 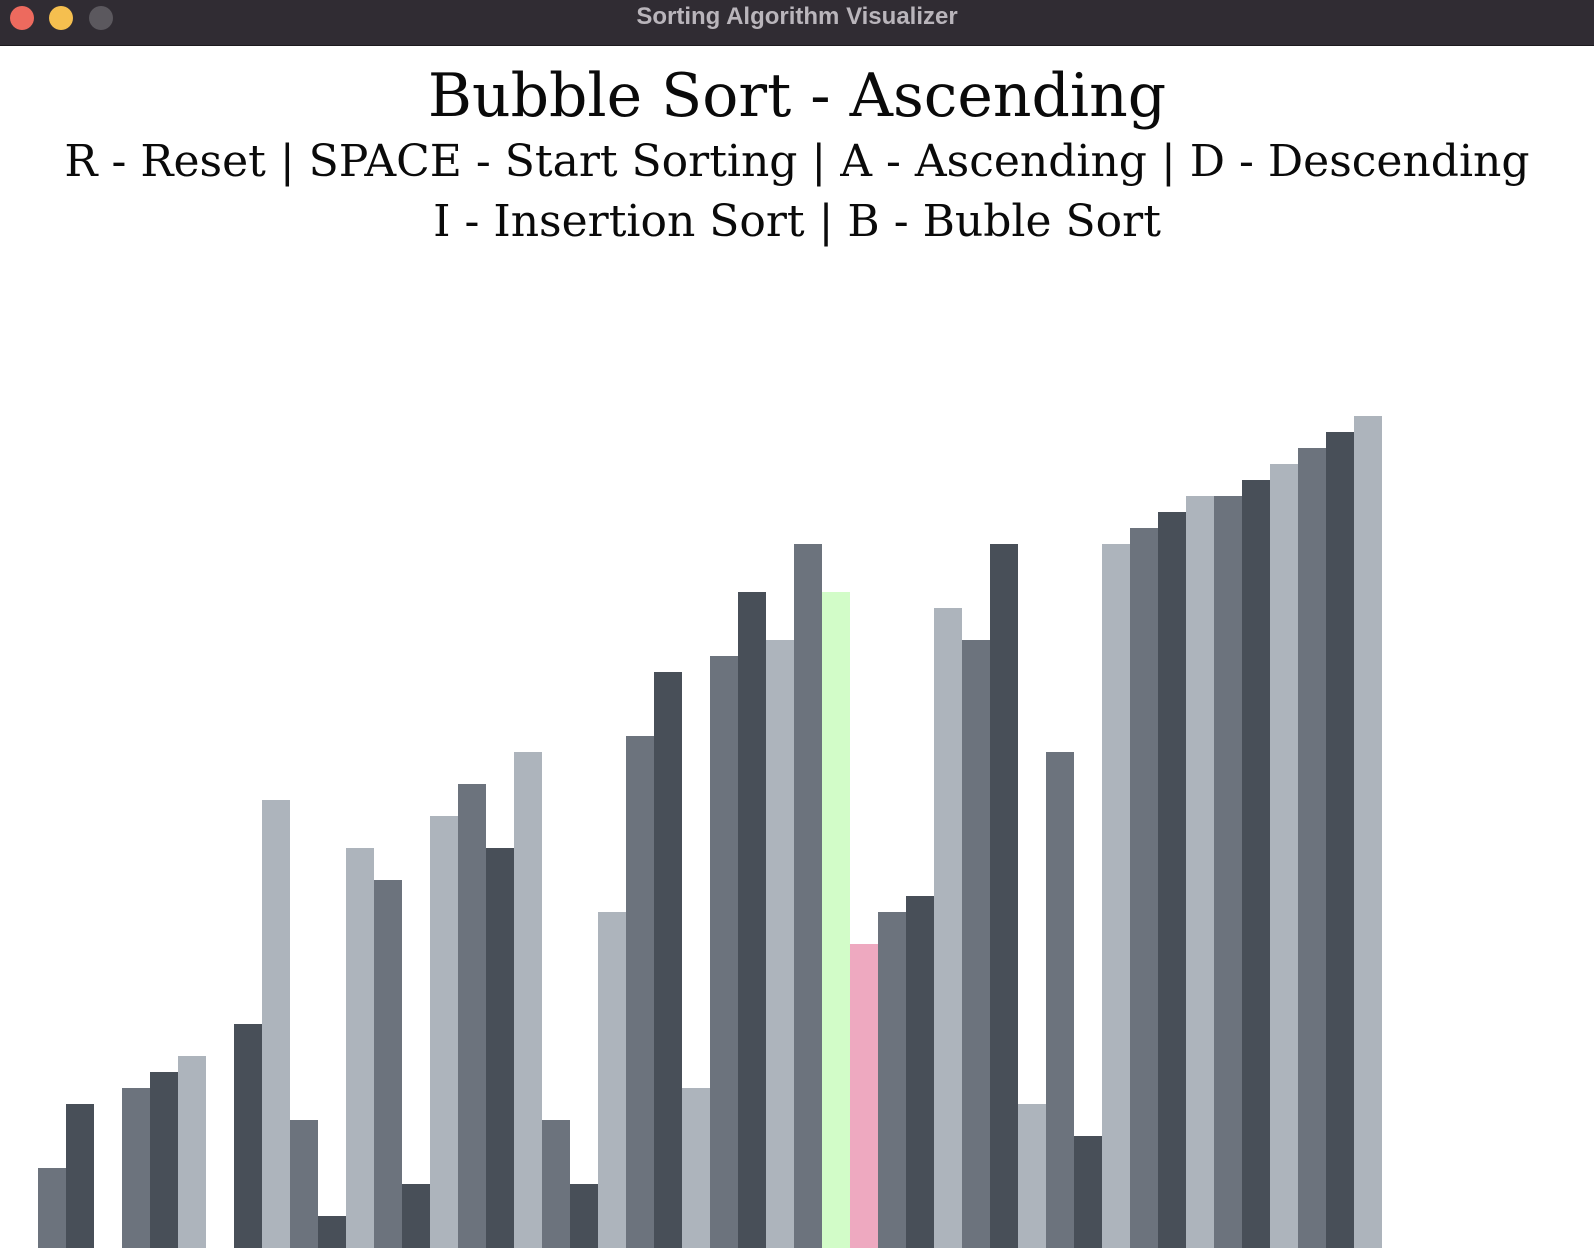 What do you see at coordinates (797, 16) in the screenshot?
I see `window-title: Sorting Algorithm Visualizer` at bounding box center [797, 16].